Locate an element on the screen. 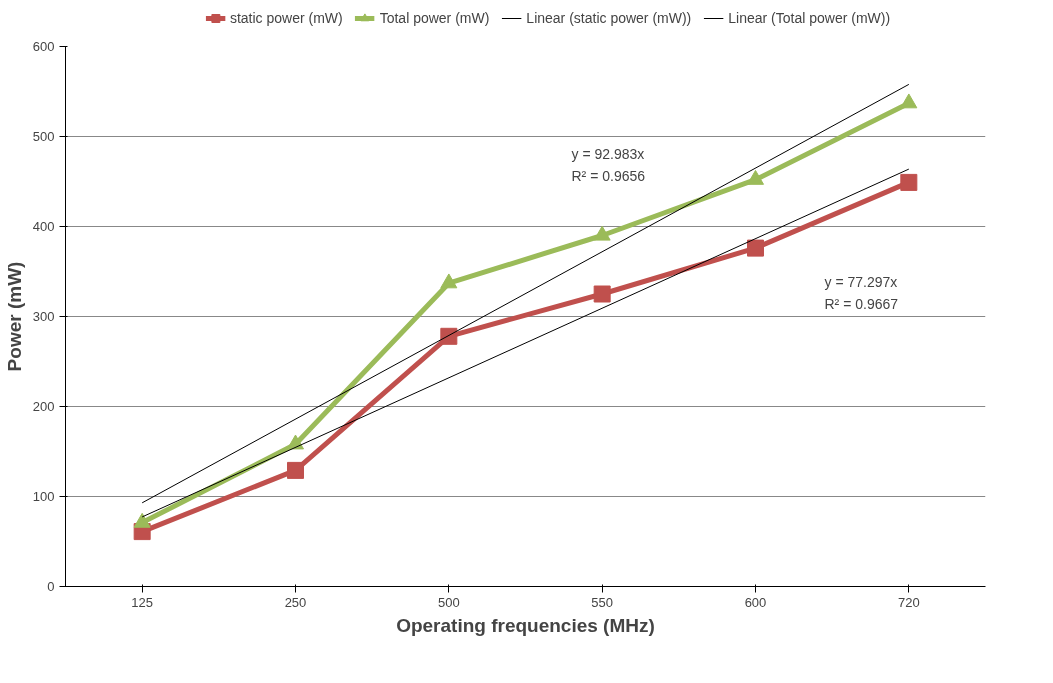  y-axis-title: Power (mW) is located at coordinates (14, 316).